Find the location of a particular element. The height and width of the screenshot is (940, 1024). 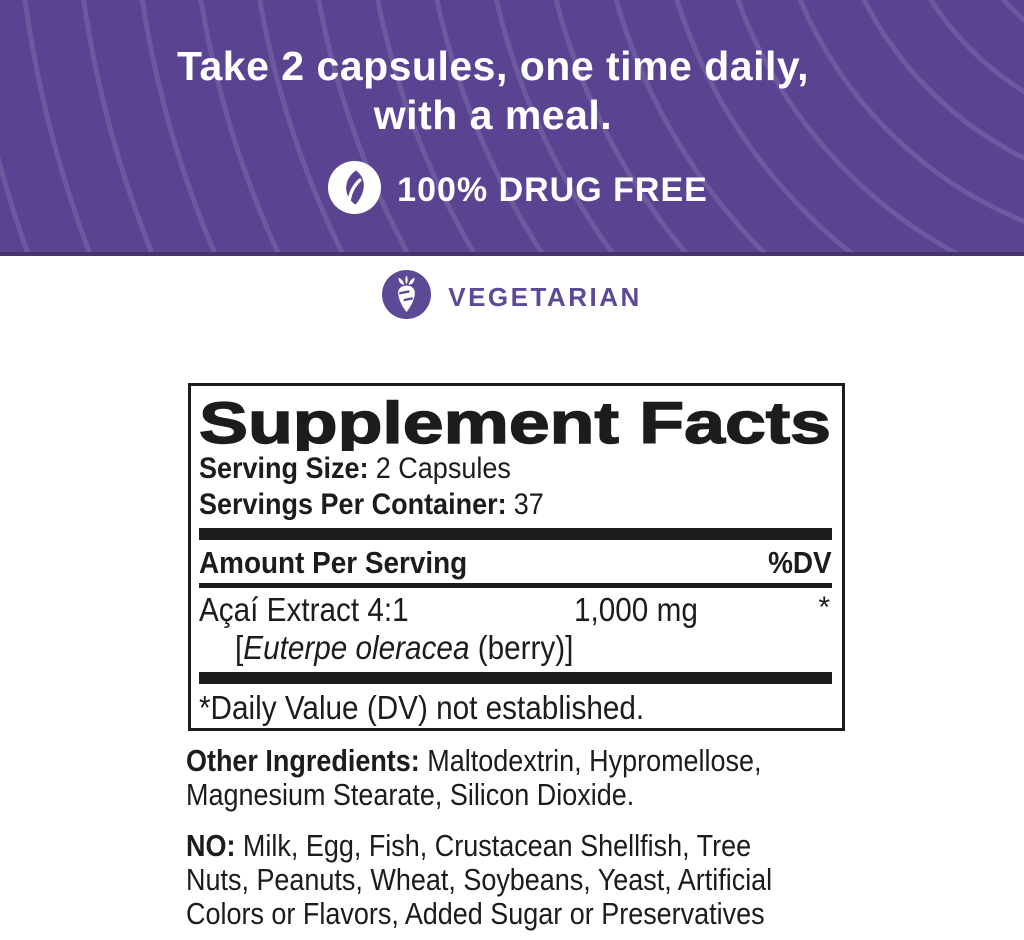

allergen-label: NO: is located at coordinates (211, 845).